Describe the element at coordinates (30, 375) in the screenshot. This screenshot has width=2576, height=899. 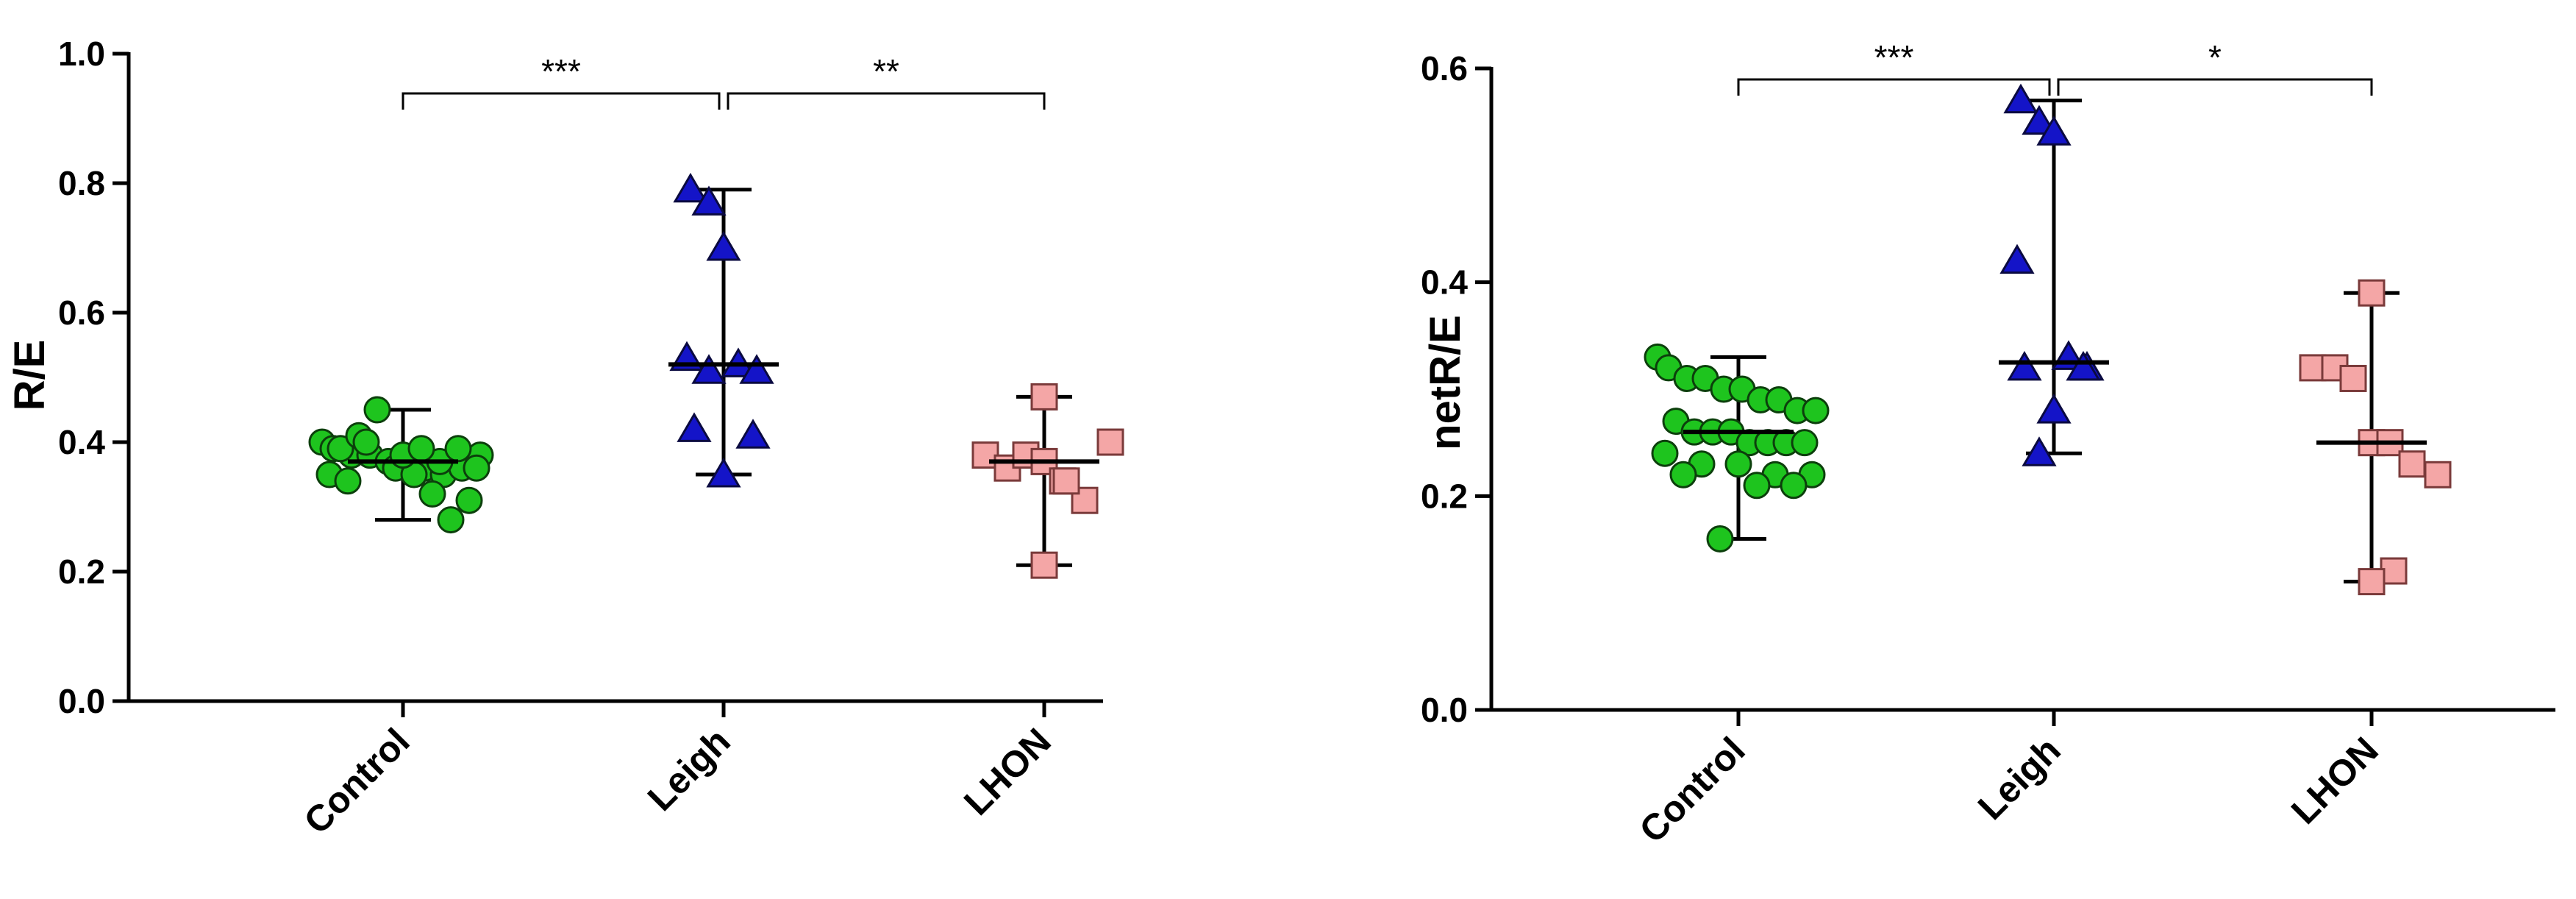
I see `y-axis-title: R/E` at that location.